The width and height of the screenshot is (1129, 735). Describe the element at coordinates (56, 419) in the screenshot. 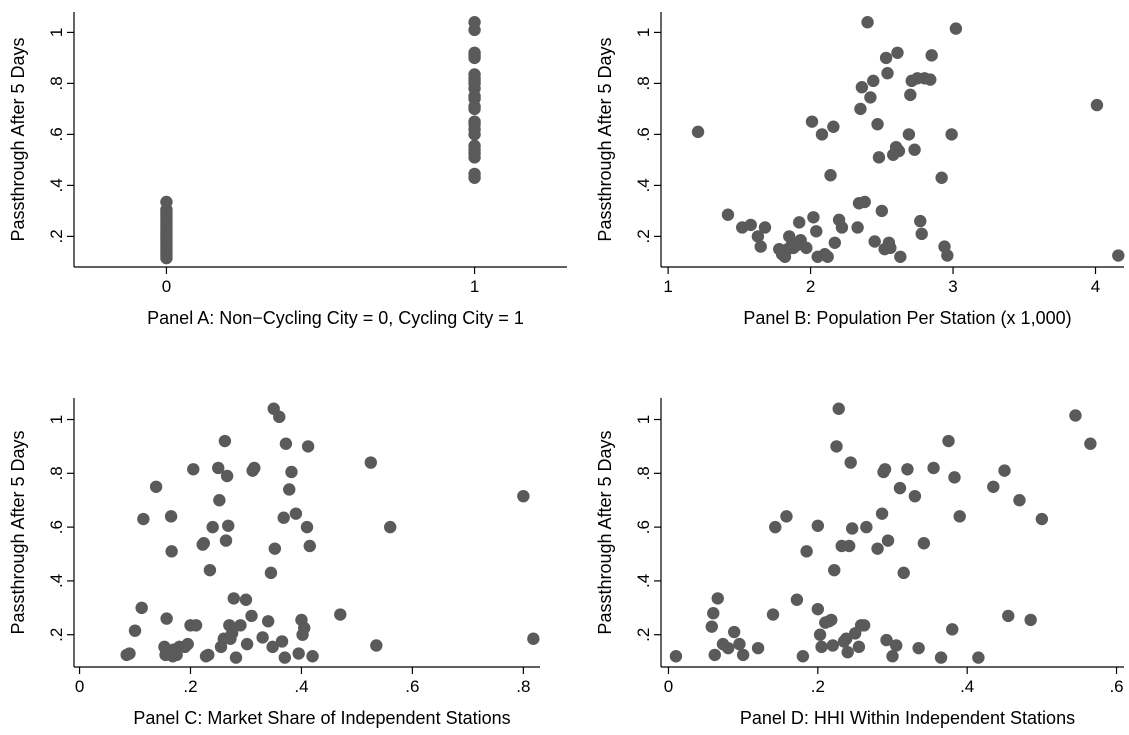

I see `panel-c-y-tick-label: 1` at that location.